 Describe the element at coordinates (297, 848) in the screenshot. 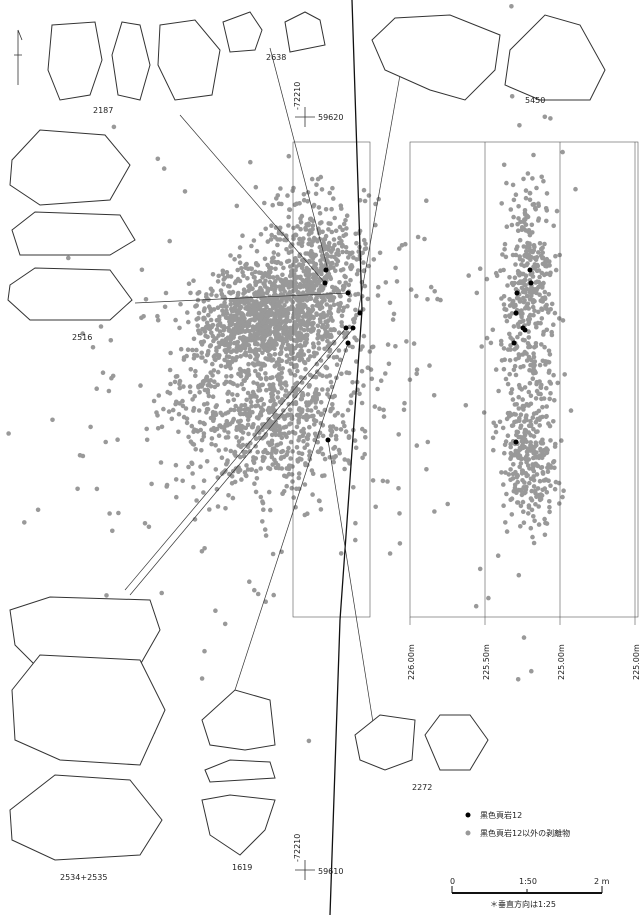

I see `coord-label: -72210` at that location.